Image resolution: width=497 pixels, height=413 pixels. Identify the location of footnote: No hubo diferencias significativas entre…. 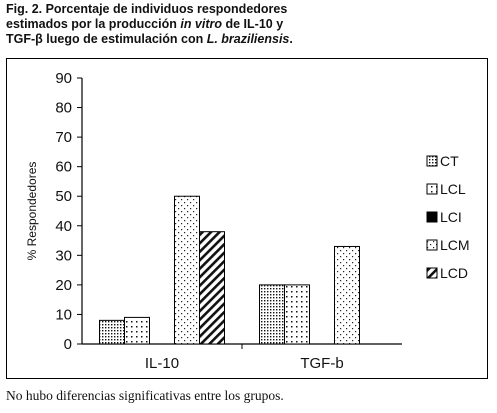
(145, 395).